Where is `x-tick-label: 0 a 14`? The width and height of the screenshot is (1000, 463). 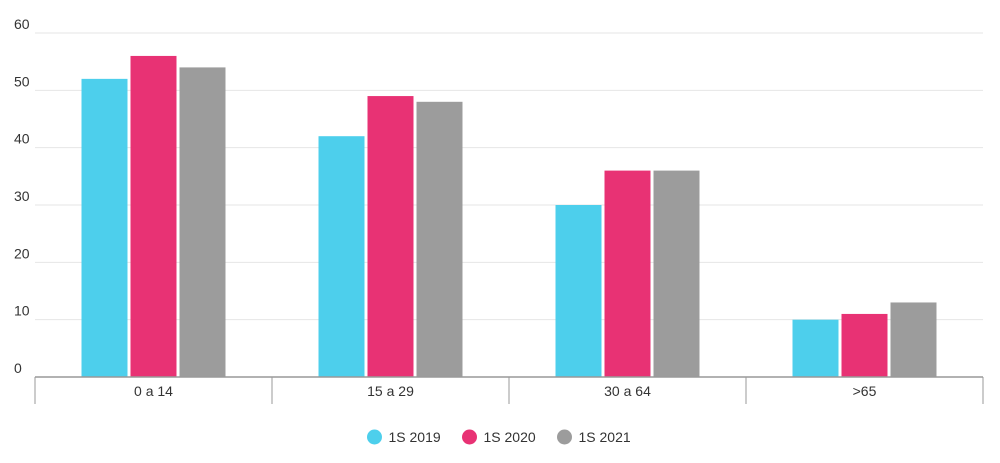 x-tick-label: 0 a 14 is located at coordinates (153, 391).